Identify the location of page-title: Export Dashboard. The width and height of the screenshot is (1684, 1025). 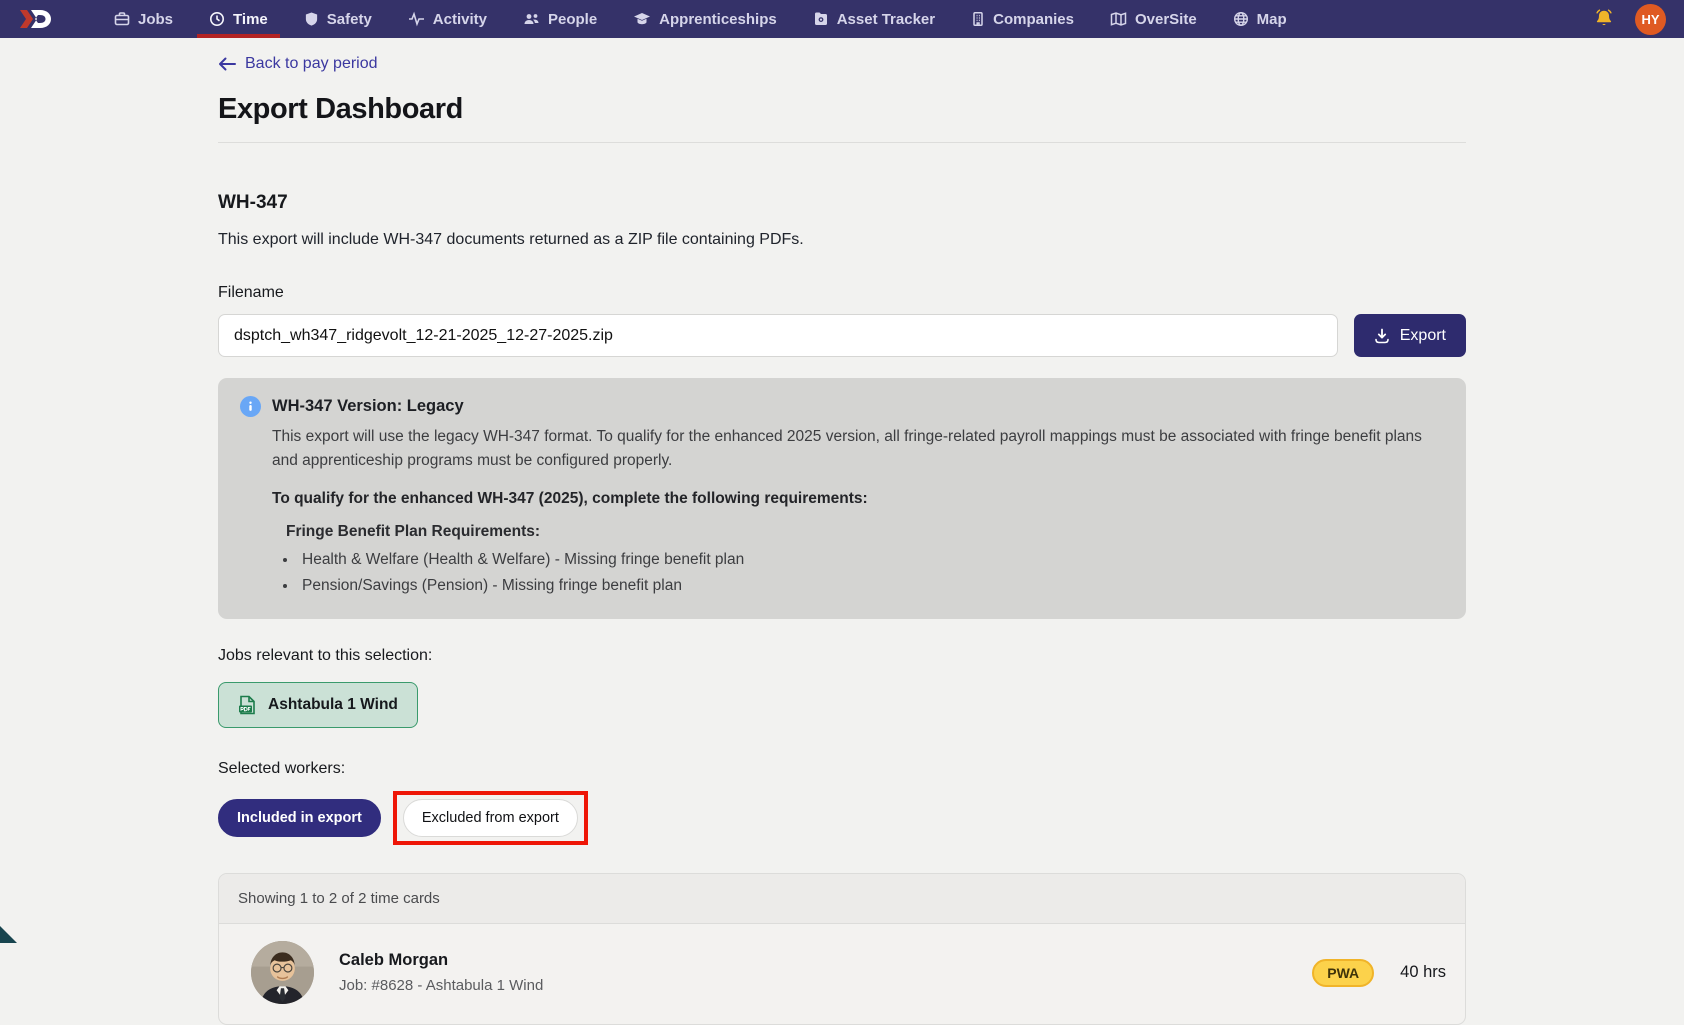
(340, 109).